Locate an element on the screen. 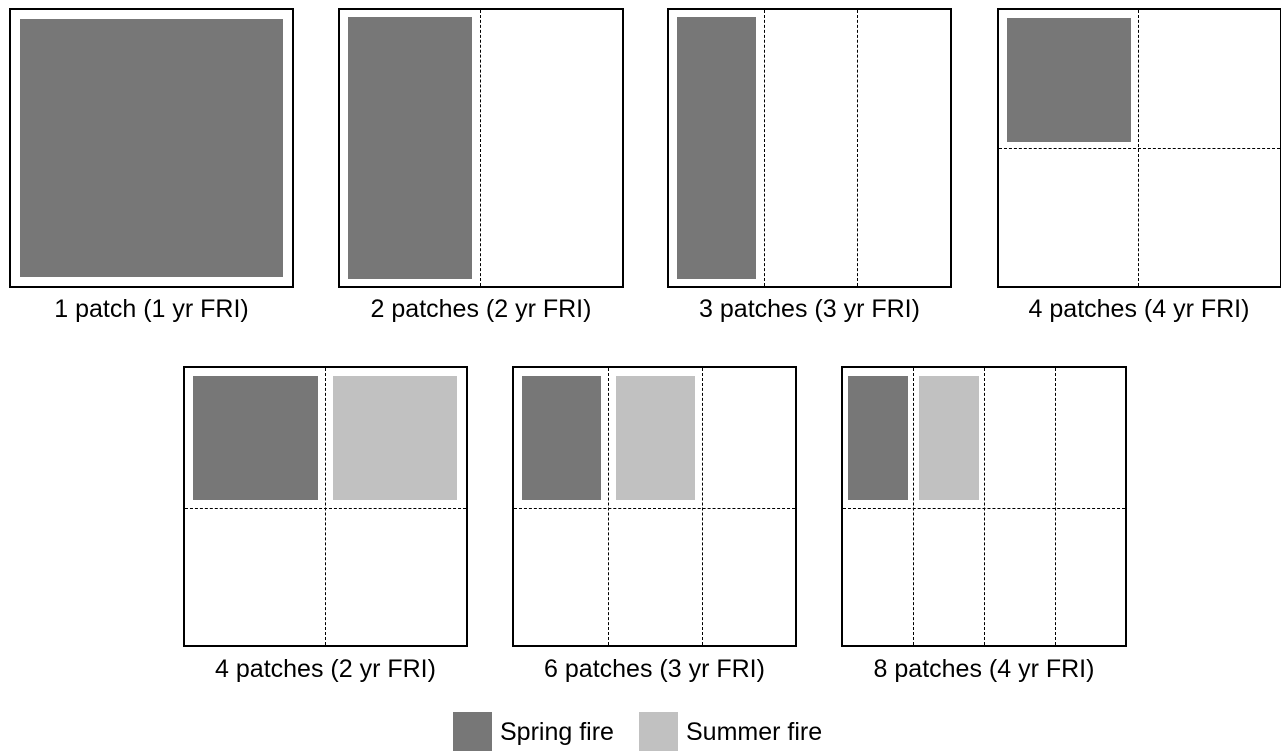 This screenshot has width=1281, height=752. panel-4-patches-4yr is located at coordinates (1139, 148).